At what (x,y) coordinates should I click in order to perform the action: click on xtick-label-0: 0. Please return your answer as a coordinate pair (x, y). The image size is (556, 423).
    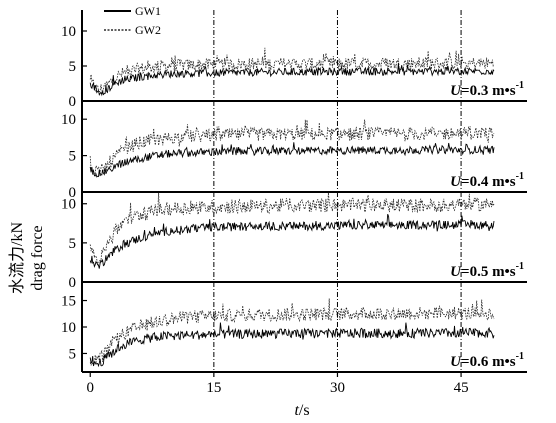
    Looking at the image, I should click on (90, 388).